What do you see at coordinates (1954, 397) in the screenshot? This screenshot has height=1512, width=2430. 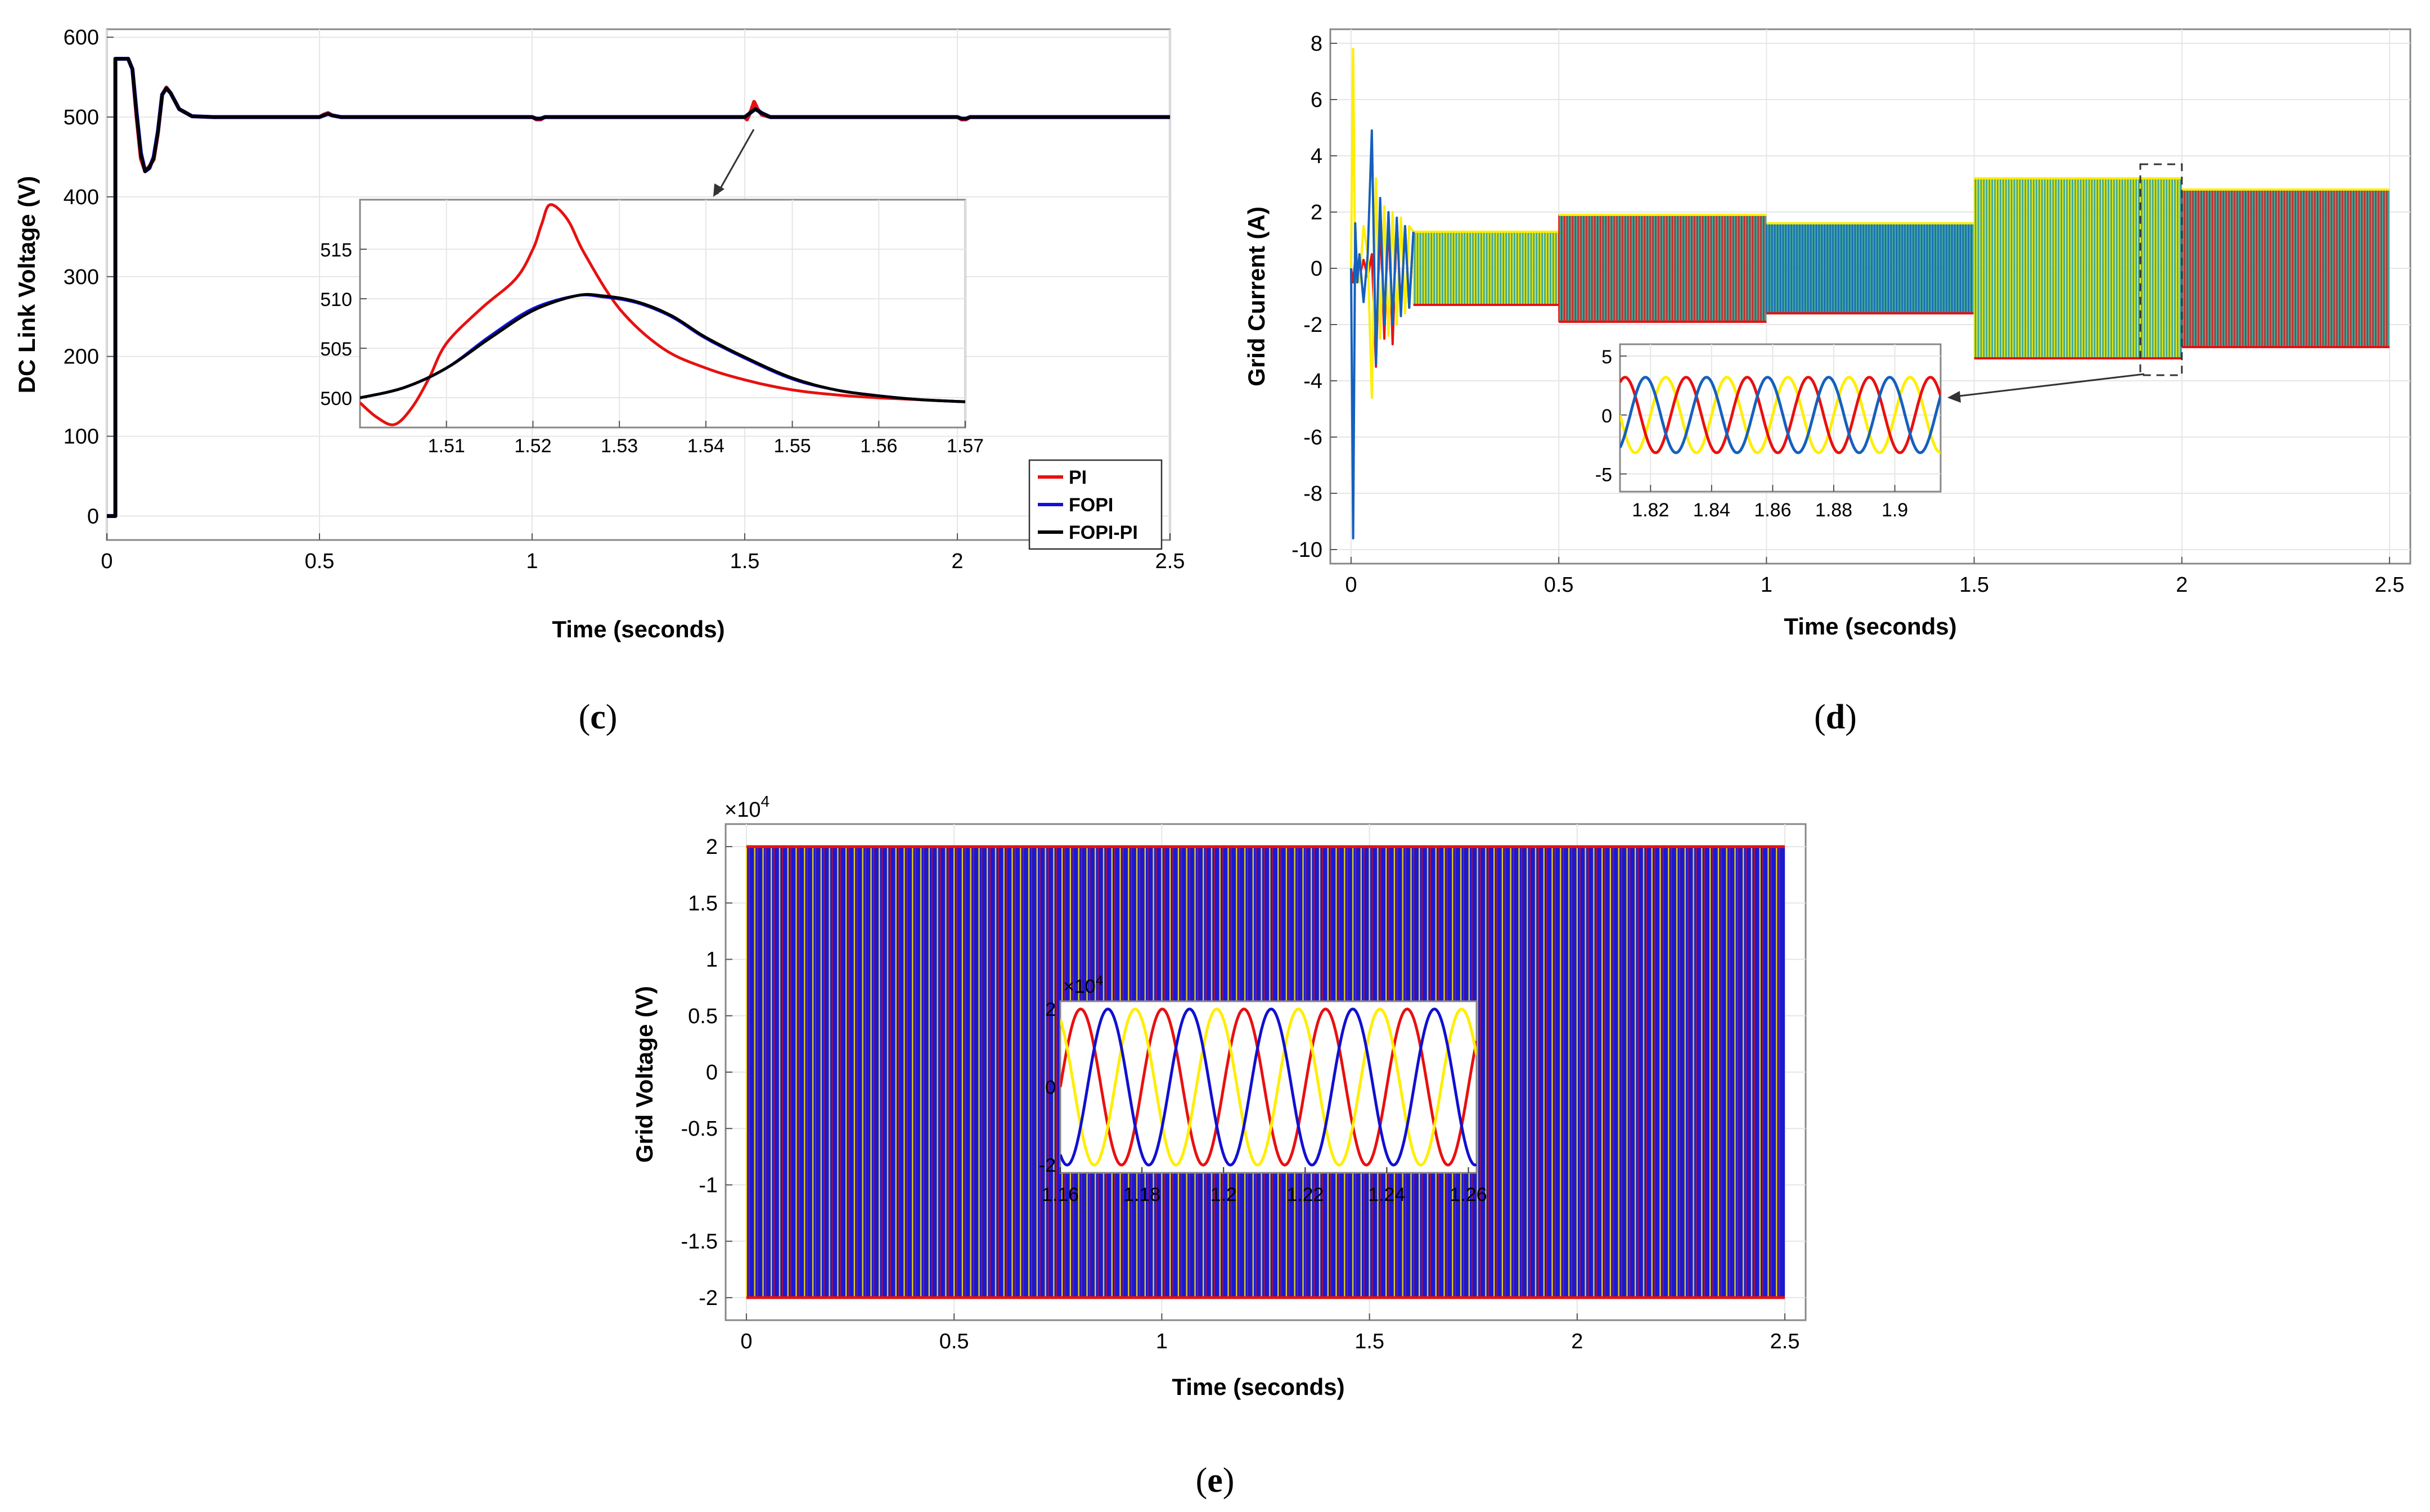 I see `chart-d-zoom-arrowhead` at bounding box center [1954, 397].